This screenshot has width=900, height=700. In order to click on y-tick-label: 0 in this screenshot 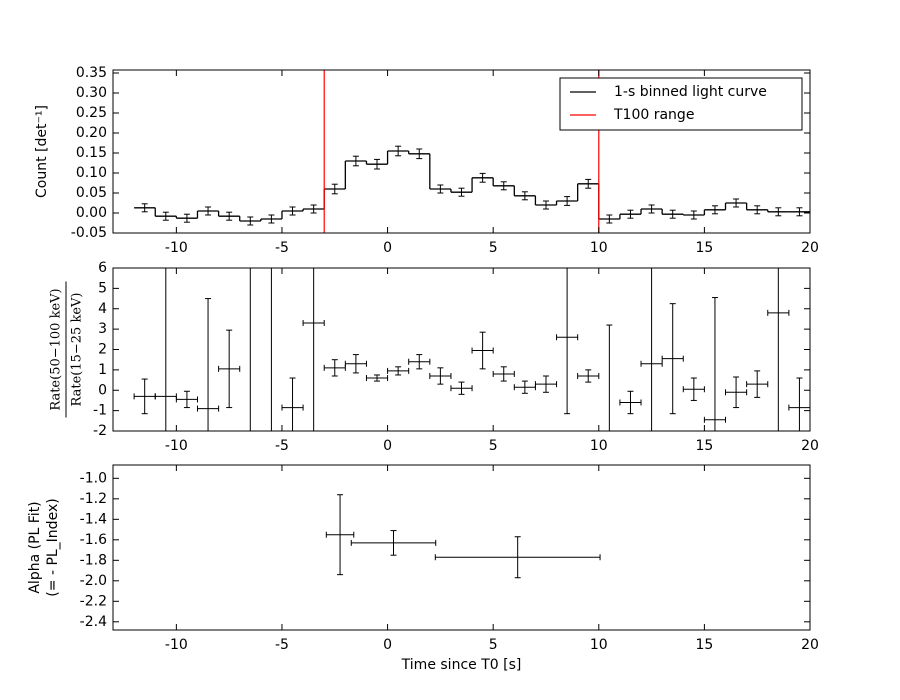, I will do `click(102, 390)`.